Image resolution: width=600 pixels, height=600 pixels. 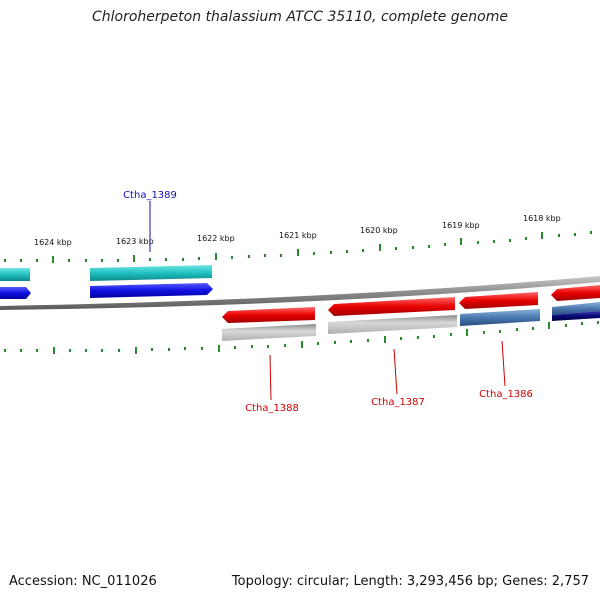 I want to click on inner-tick-row, so click(x=301, y=337).